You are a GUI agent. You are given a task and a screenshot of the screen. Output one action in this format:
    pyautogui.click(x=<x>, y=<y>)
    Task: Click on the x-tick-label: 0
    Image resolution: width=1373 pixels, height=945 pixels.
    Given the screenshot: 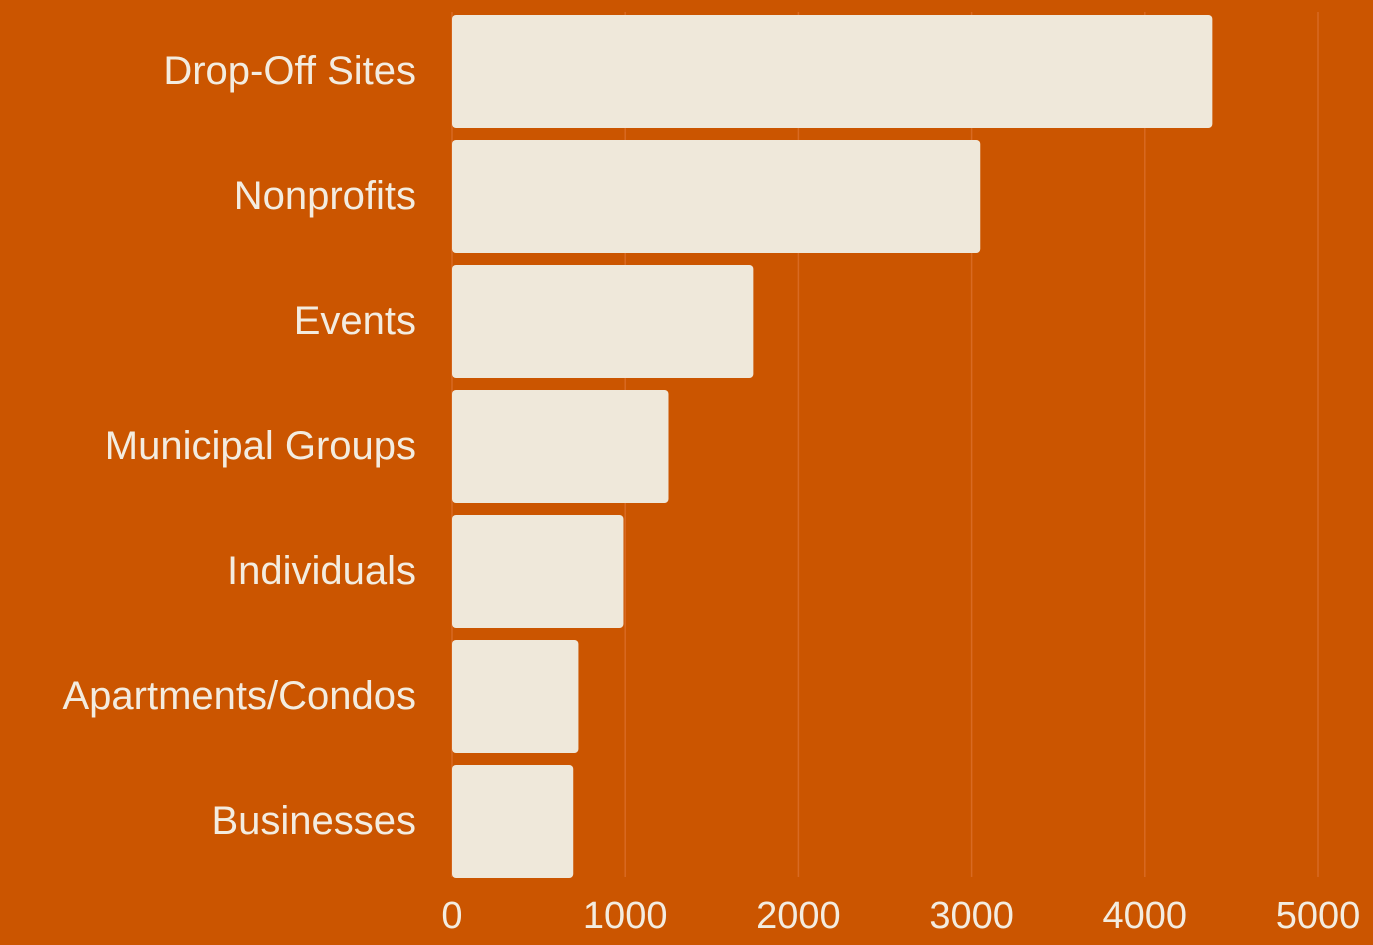 What is the action you would take?
    pyautogui.click(x=451, y=916)
    